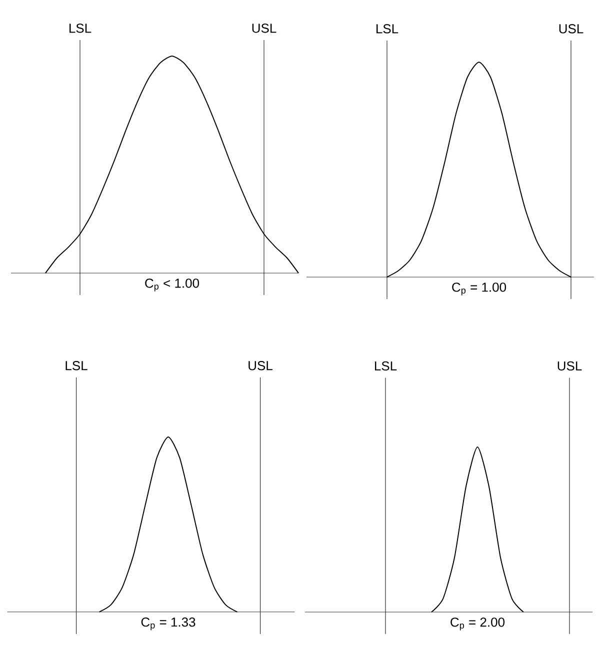 This screenshot has width=602, height=661. Describe the element at coordinates (172, 285) in the screenshot. I see `x-axis-title: C$_{p}$ < 1.00` at that location.